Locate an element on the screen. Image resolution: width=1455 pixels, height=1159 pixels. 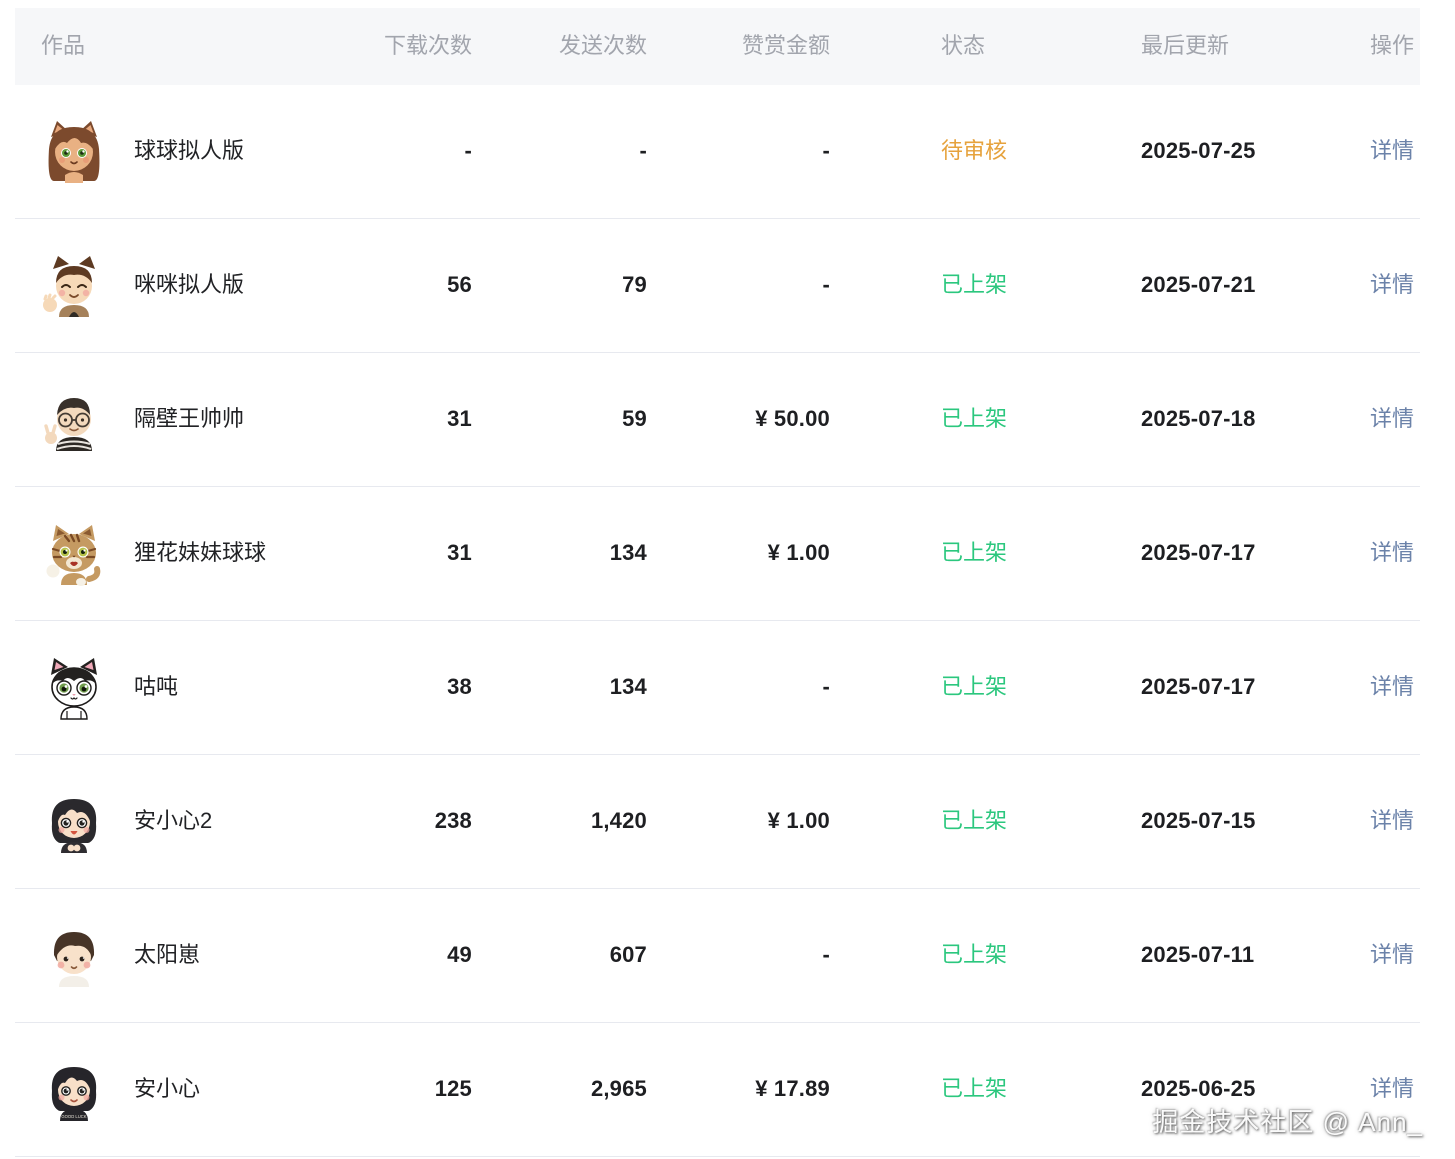
artwork-title: 隔壁王帅帅 is located at coordinates (189, 419).